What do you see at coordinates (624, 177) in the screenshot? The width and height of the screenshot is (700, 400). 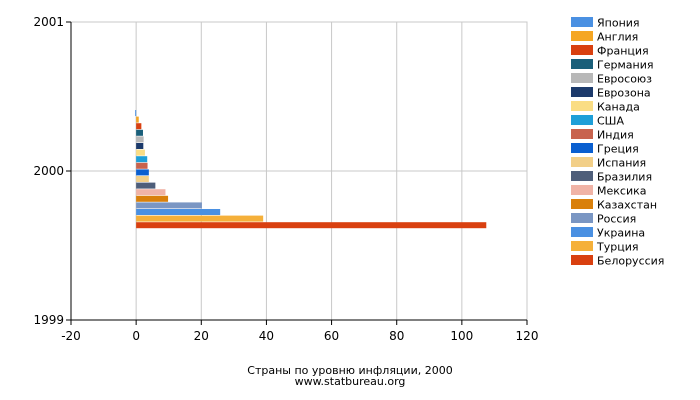 I see `legend-label: Бразилия` at bounding box center [624, 177].